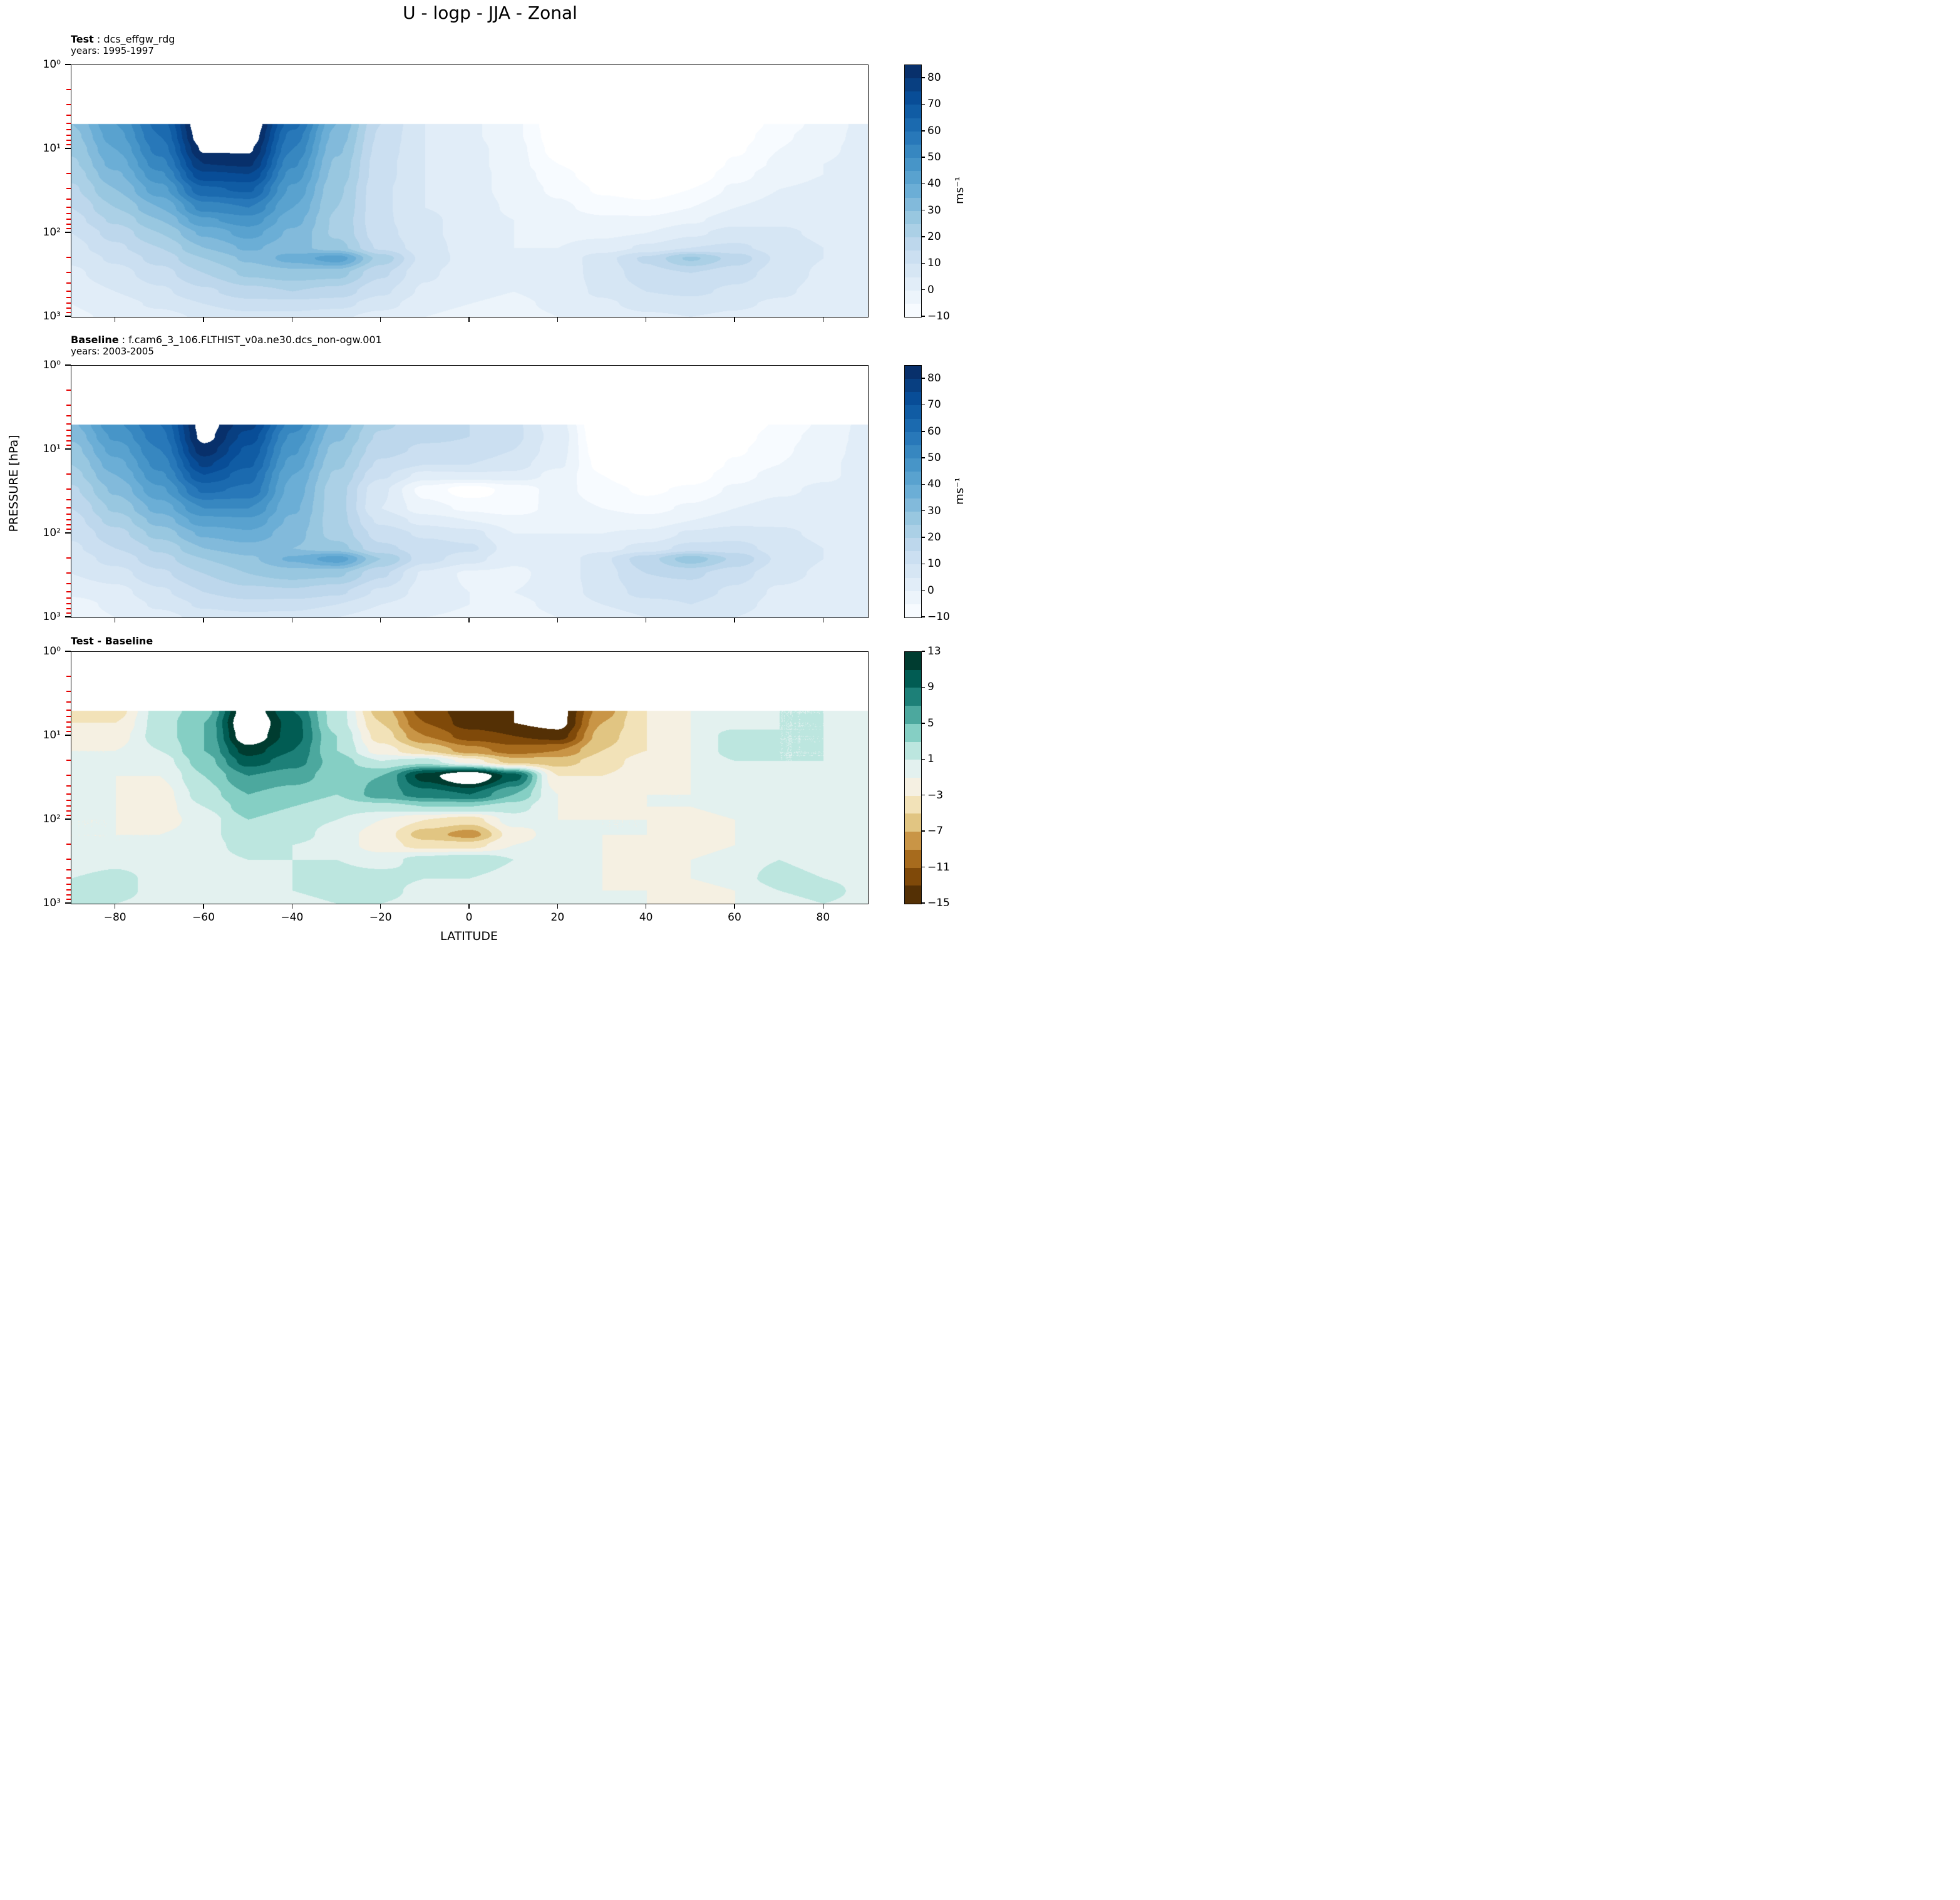 The width and height of the screenshot is (1960, 1900). I want to click on colorbar-tick-label: 10, so click(934, 263).